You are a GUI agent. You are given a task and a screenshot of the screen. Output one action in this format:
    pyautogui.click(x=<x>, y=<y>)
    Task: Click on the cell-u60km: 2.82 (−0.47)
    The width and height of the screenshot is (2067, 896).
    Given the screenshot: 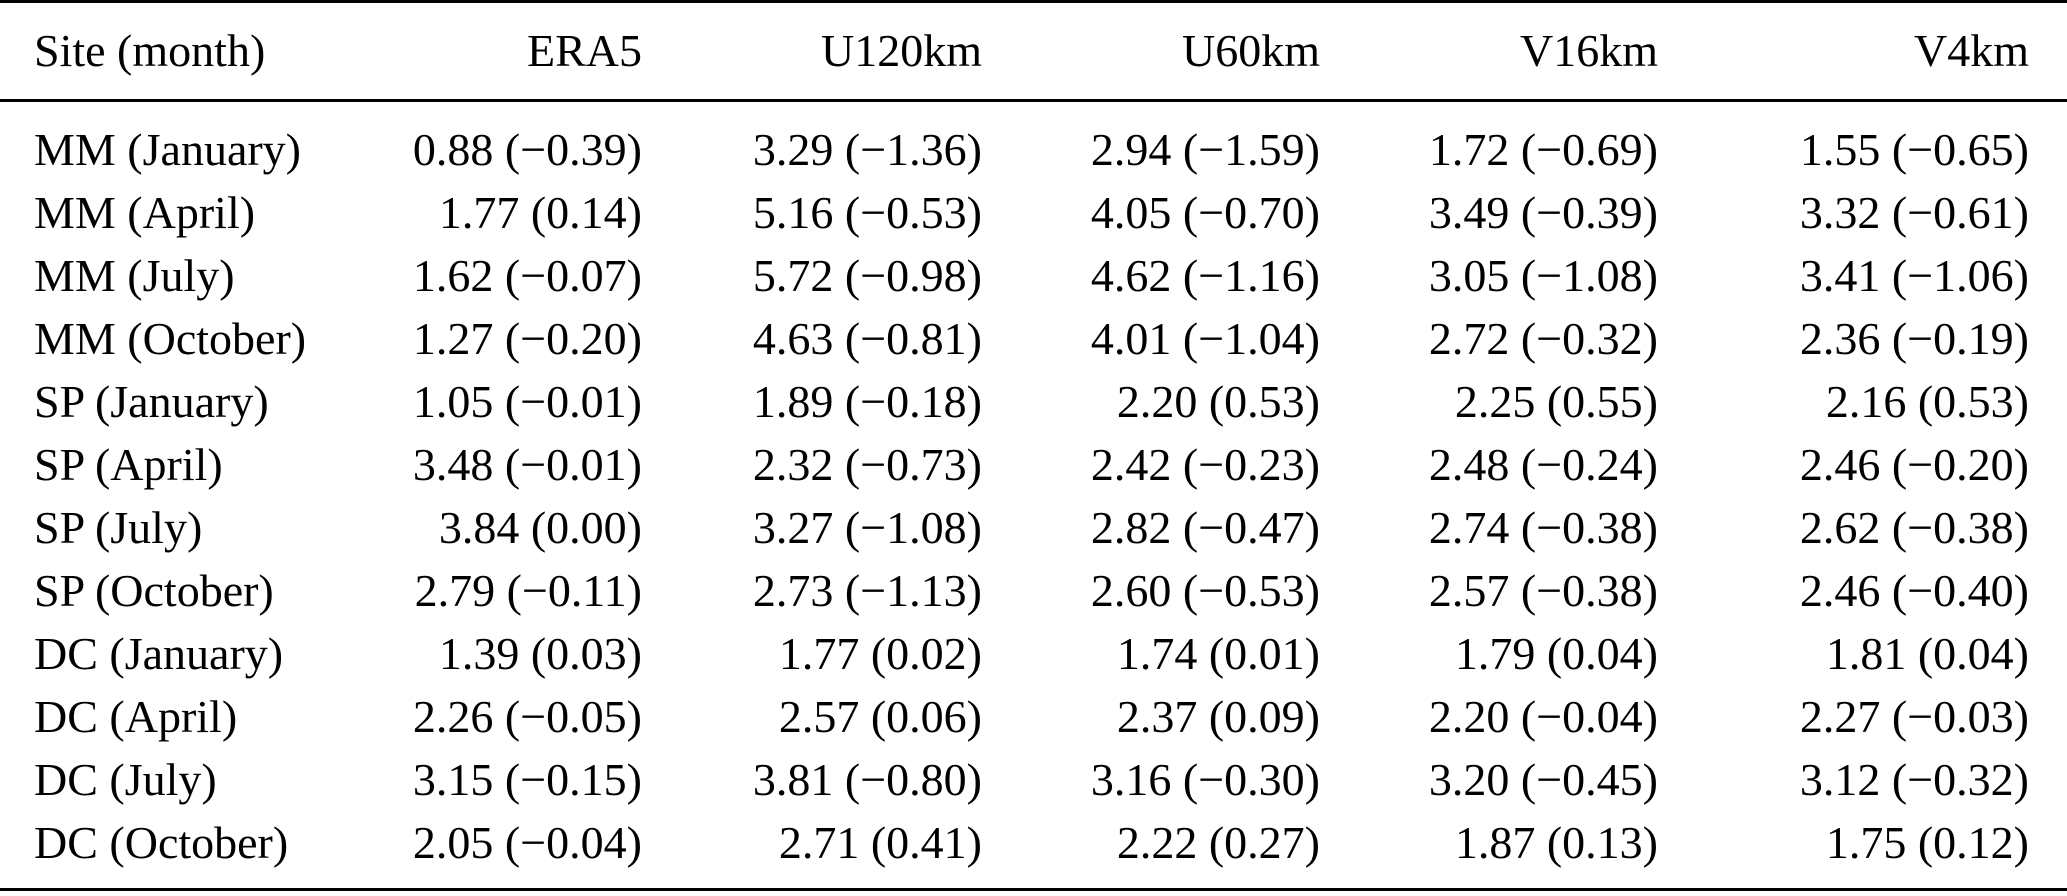 What is the action you would take?
    pyautogui.click(x=1205, y=527)
    